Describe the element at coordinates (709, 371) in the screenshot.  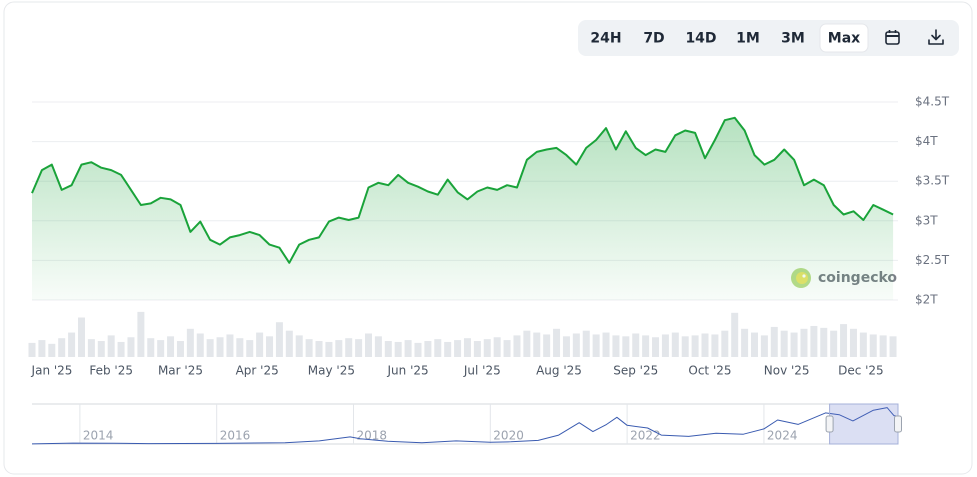
I see `x-tick-label: Oct '25` at that location.